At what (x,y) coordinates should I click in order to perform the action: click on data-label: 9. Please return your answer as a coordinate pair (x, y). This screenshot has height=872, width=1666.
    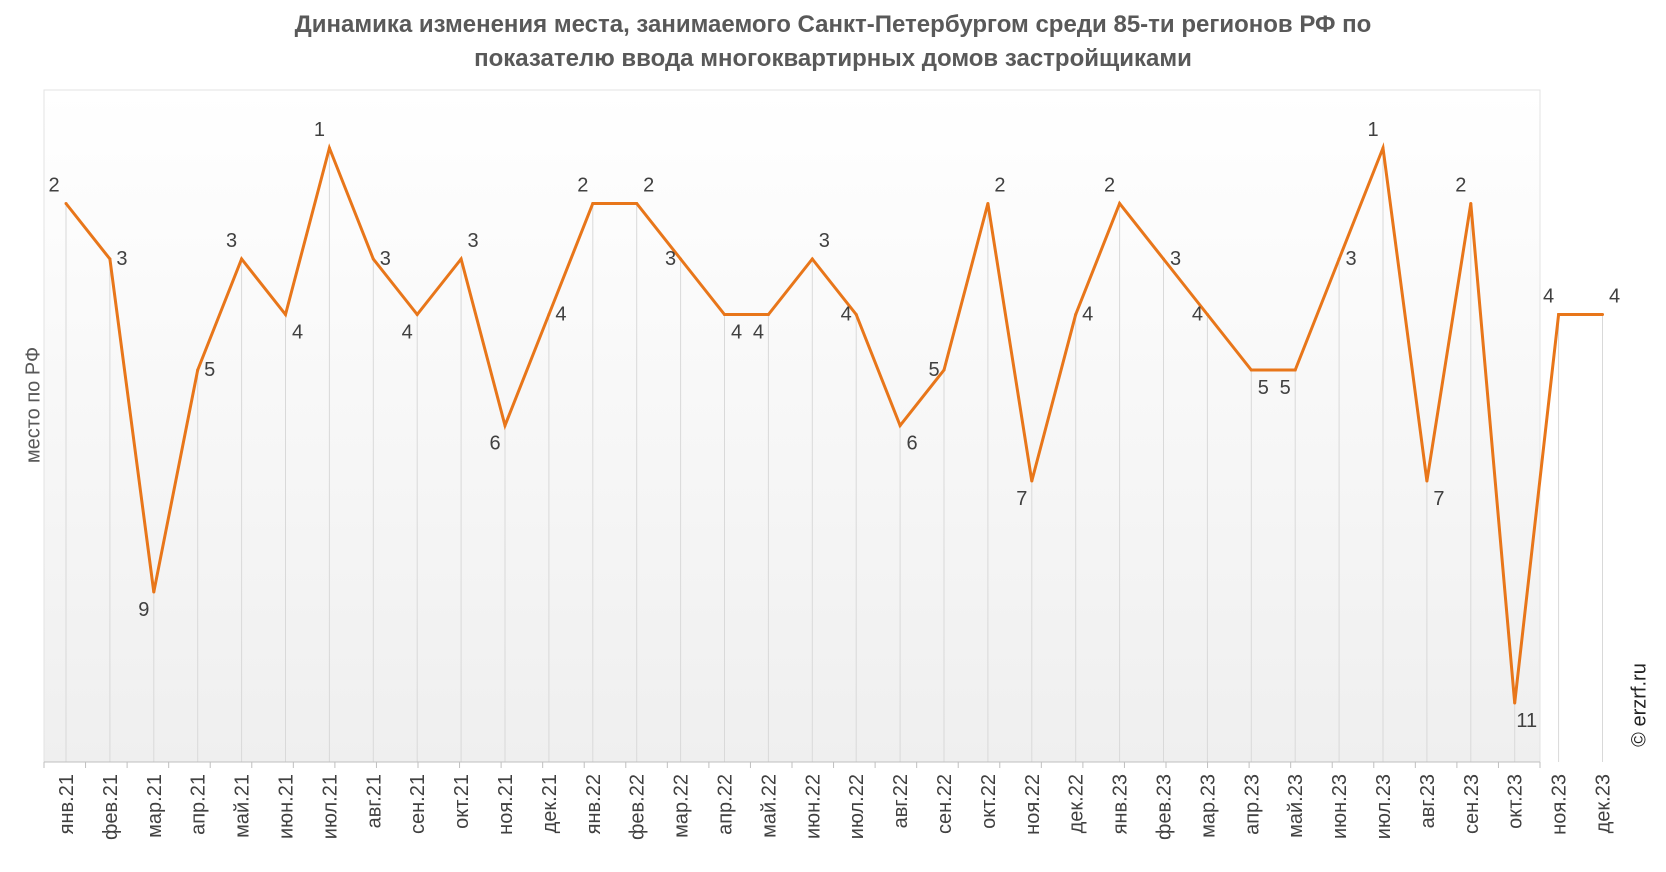
    Looking at the image, I should click on (143, 610).